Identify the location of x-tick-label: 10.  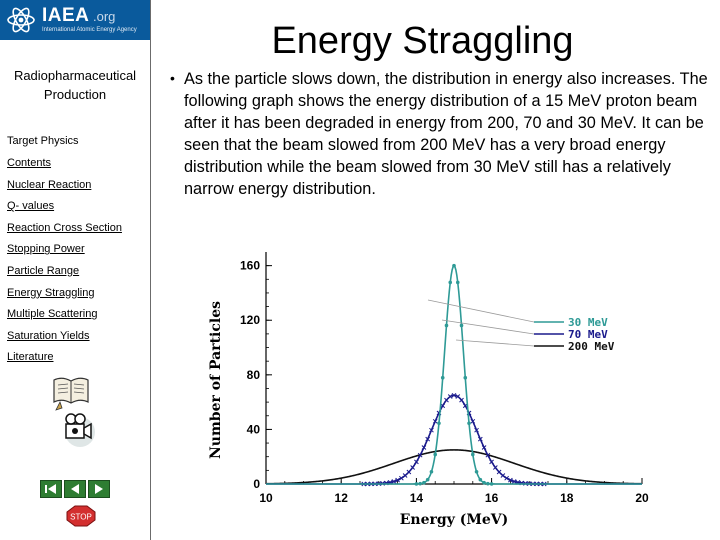
(266, 498).